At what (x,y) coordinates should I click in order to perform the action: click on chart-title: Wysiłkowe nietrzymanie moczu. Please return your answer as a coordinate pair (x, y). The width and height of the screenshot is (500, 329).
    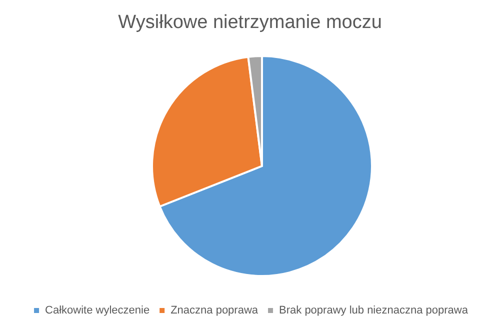
    Looking at the image, I should click on (250, 22).